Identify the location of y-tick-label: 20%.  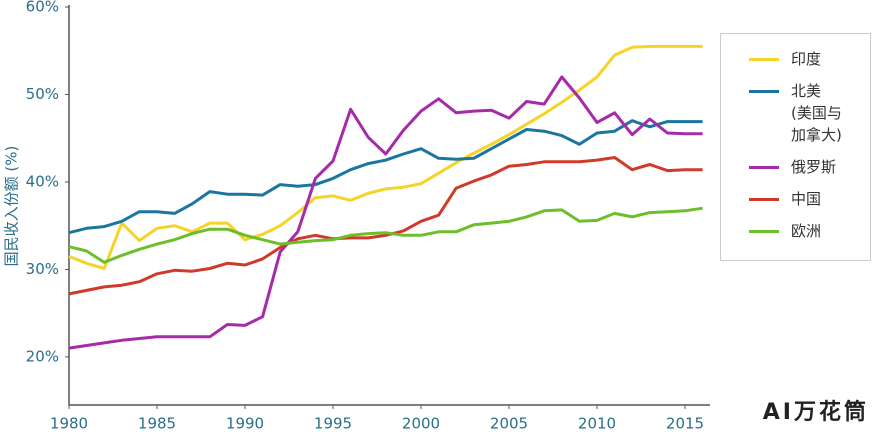
(42, 356).